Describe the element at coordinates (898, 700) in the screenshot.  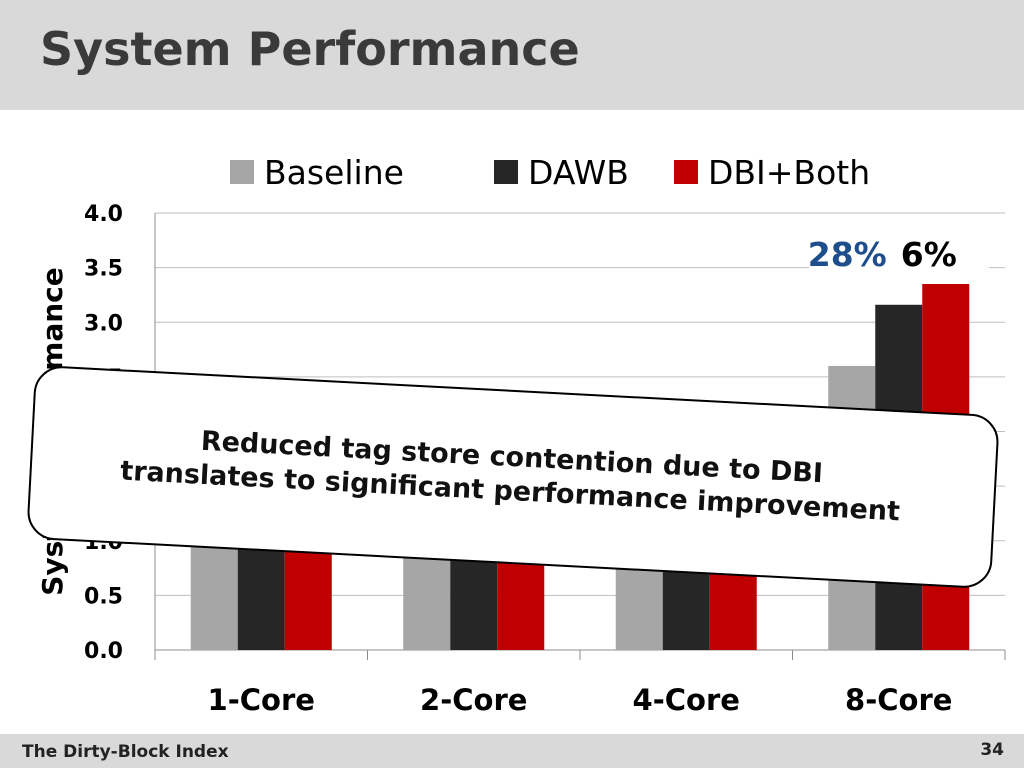
I see `x-category-label: 8-Core` at that location.